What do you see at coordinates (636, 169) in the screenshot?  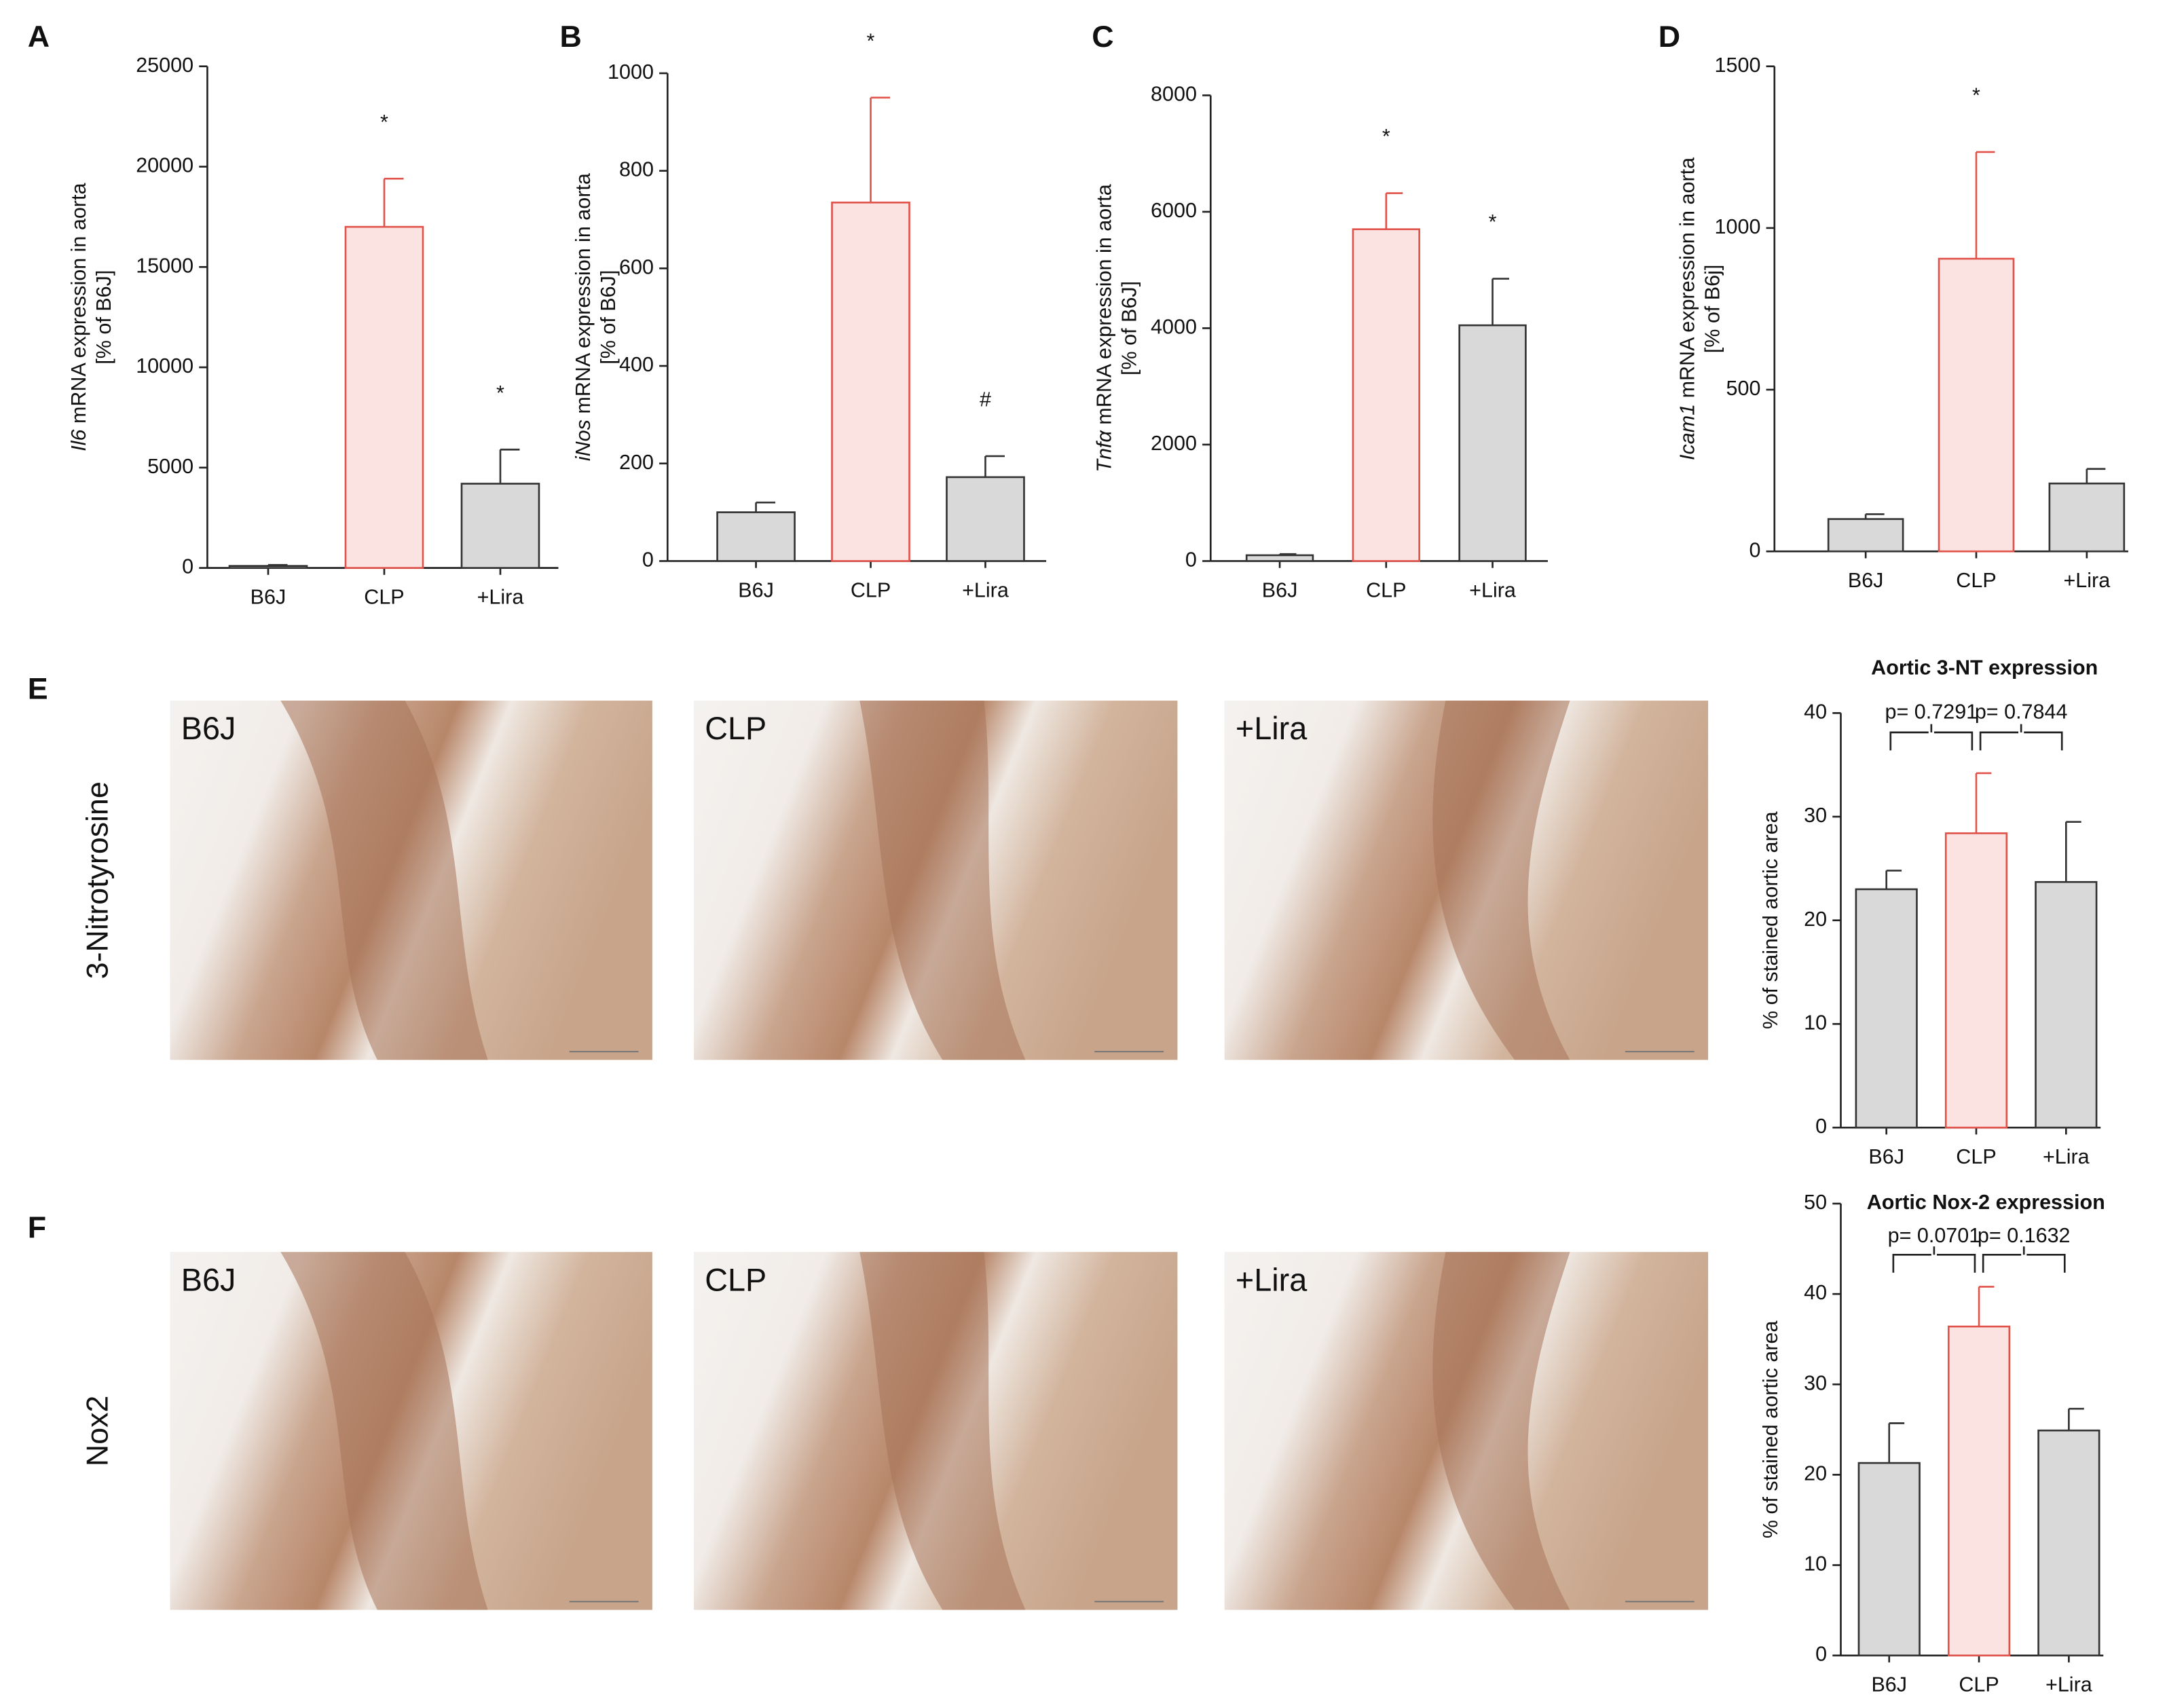 I see `y-tick-label: 800` at bounding box center [636, 169].